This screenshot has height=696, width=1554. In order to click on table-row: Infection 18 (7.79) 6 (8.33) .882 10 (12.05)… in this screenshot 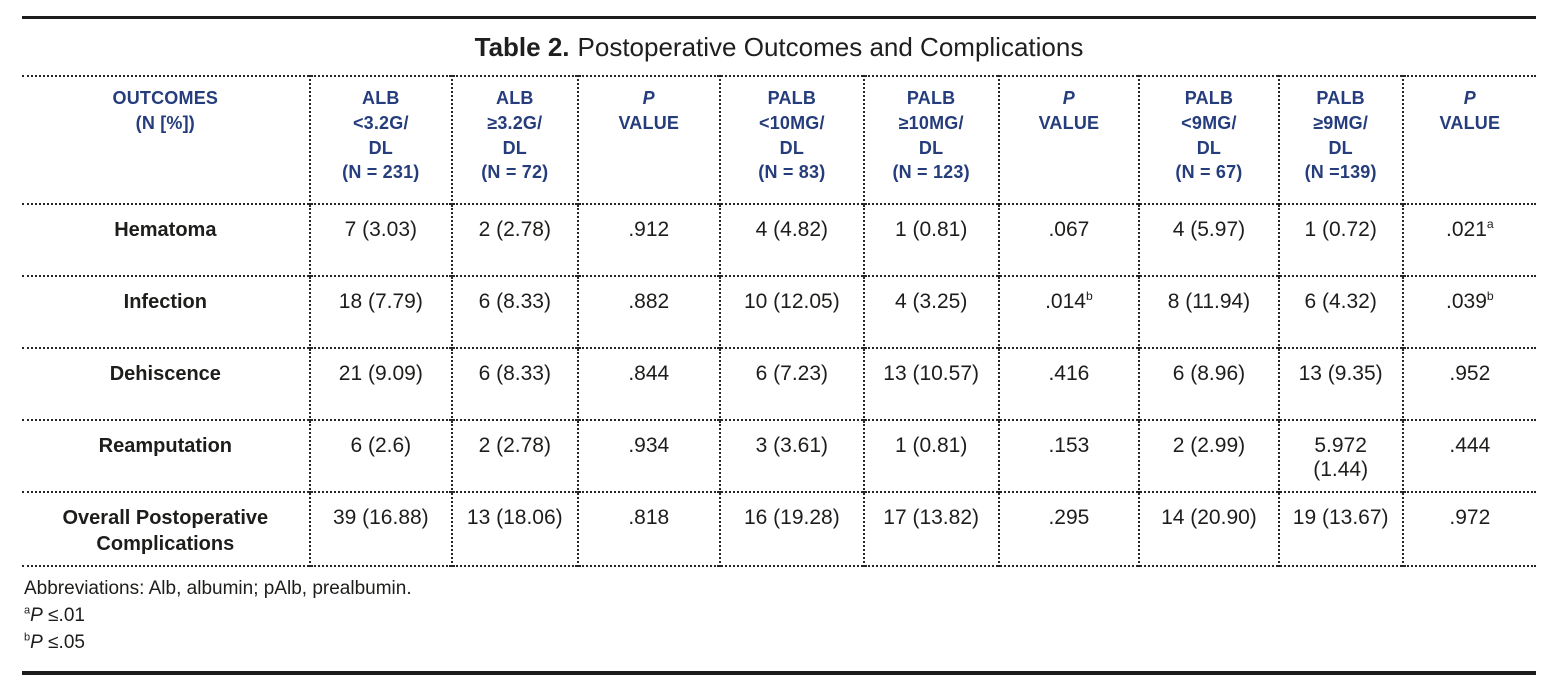, I will do `click(779, 311)`.